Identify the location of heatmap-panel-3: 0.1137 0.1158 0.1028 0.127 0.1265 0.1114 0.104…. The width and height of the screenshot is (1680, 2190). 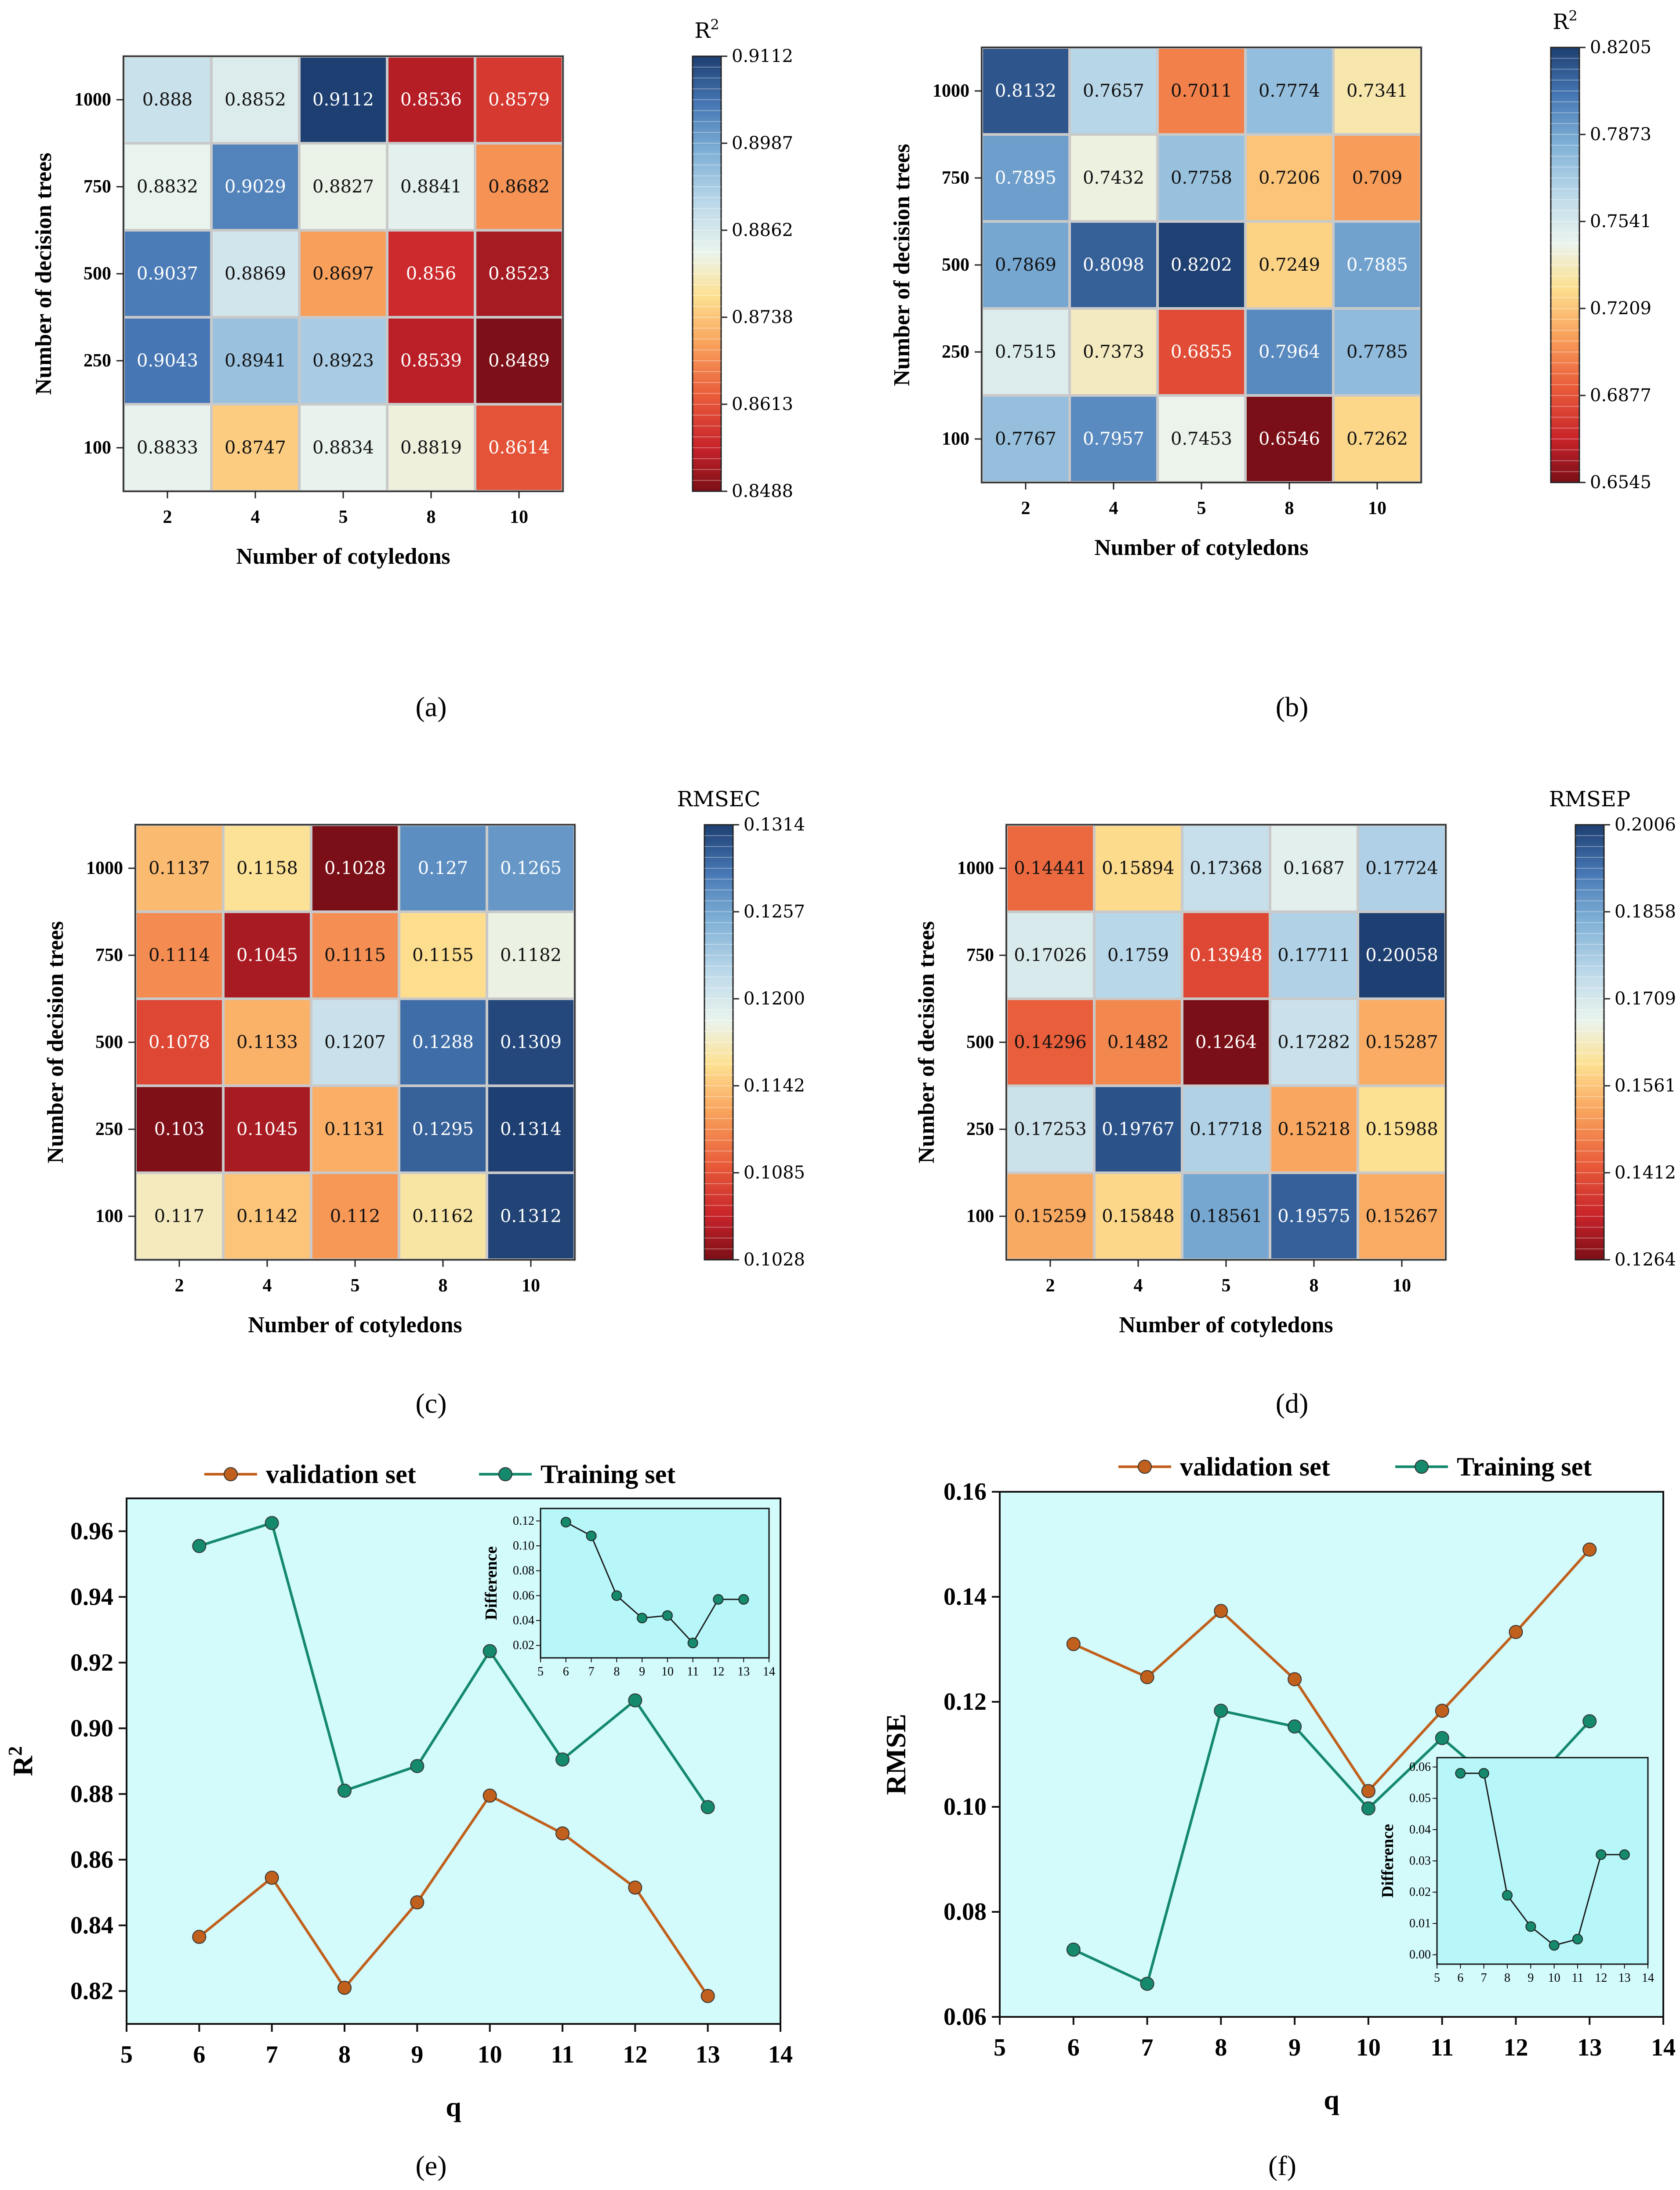
(424, 1103).